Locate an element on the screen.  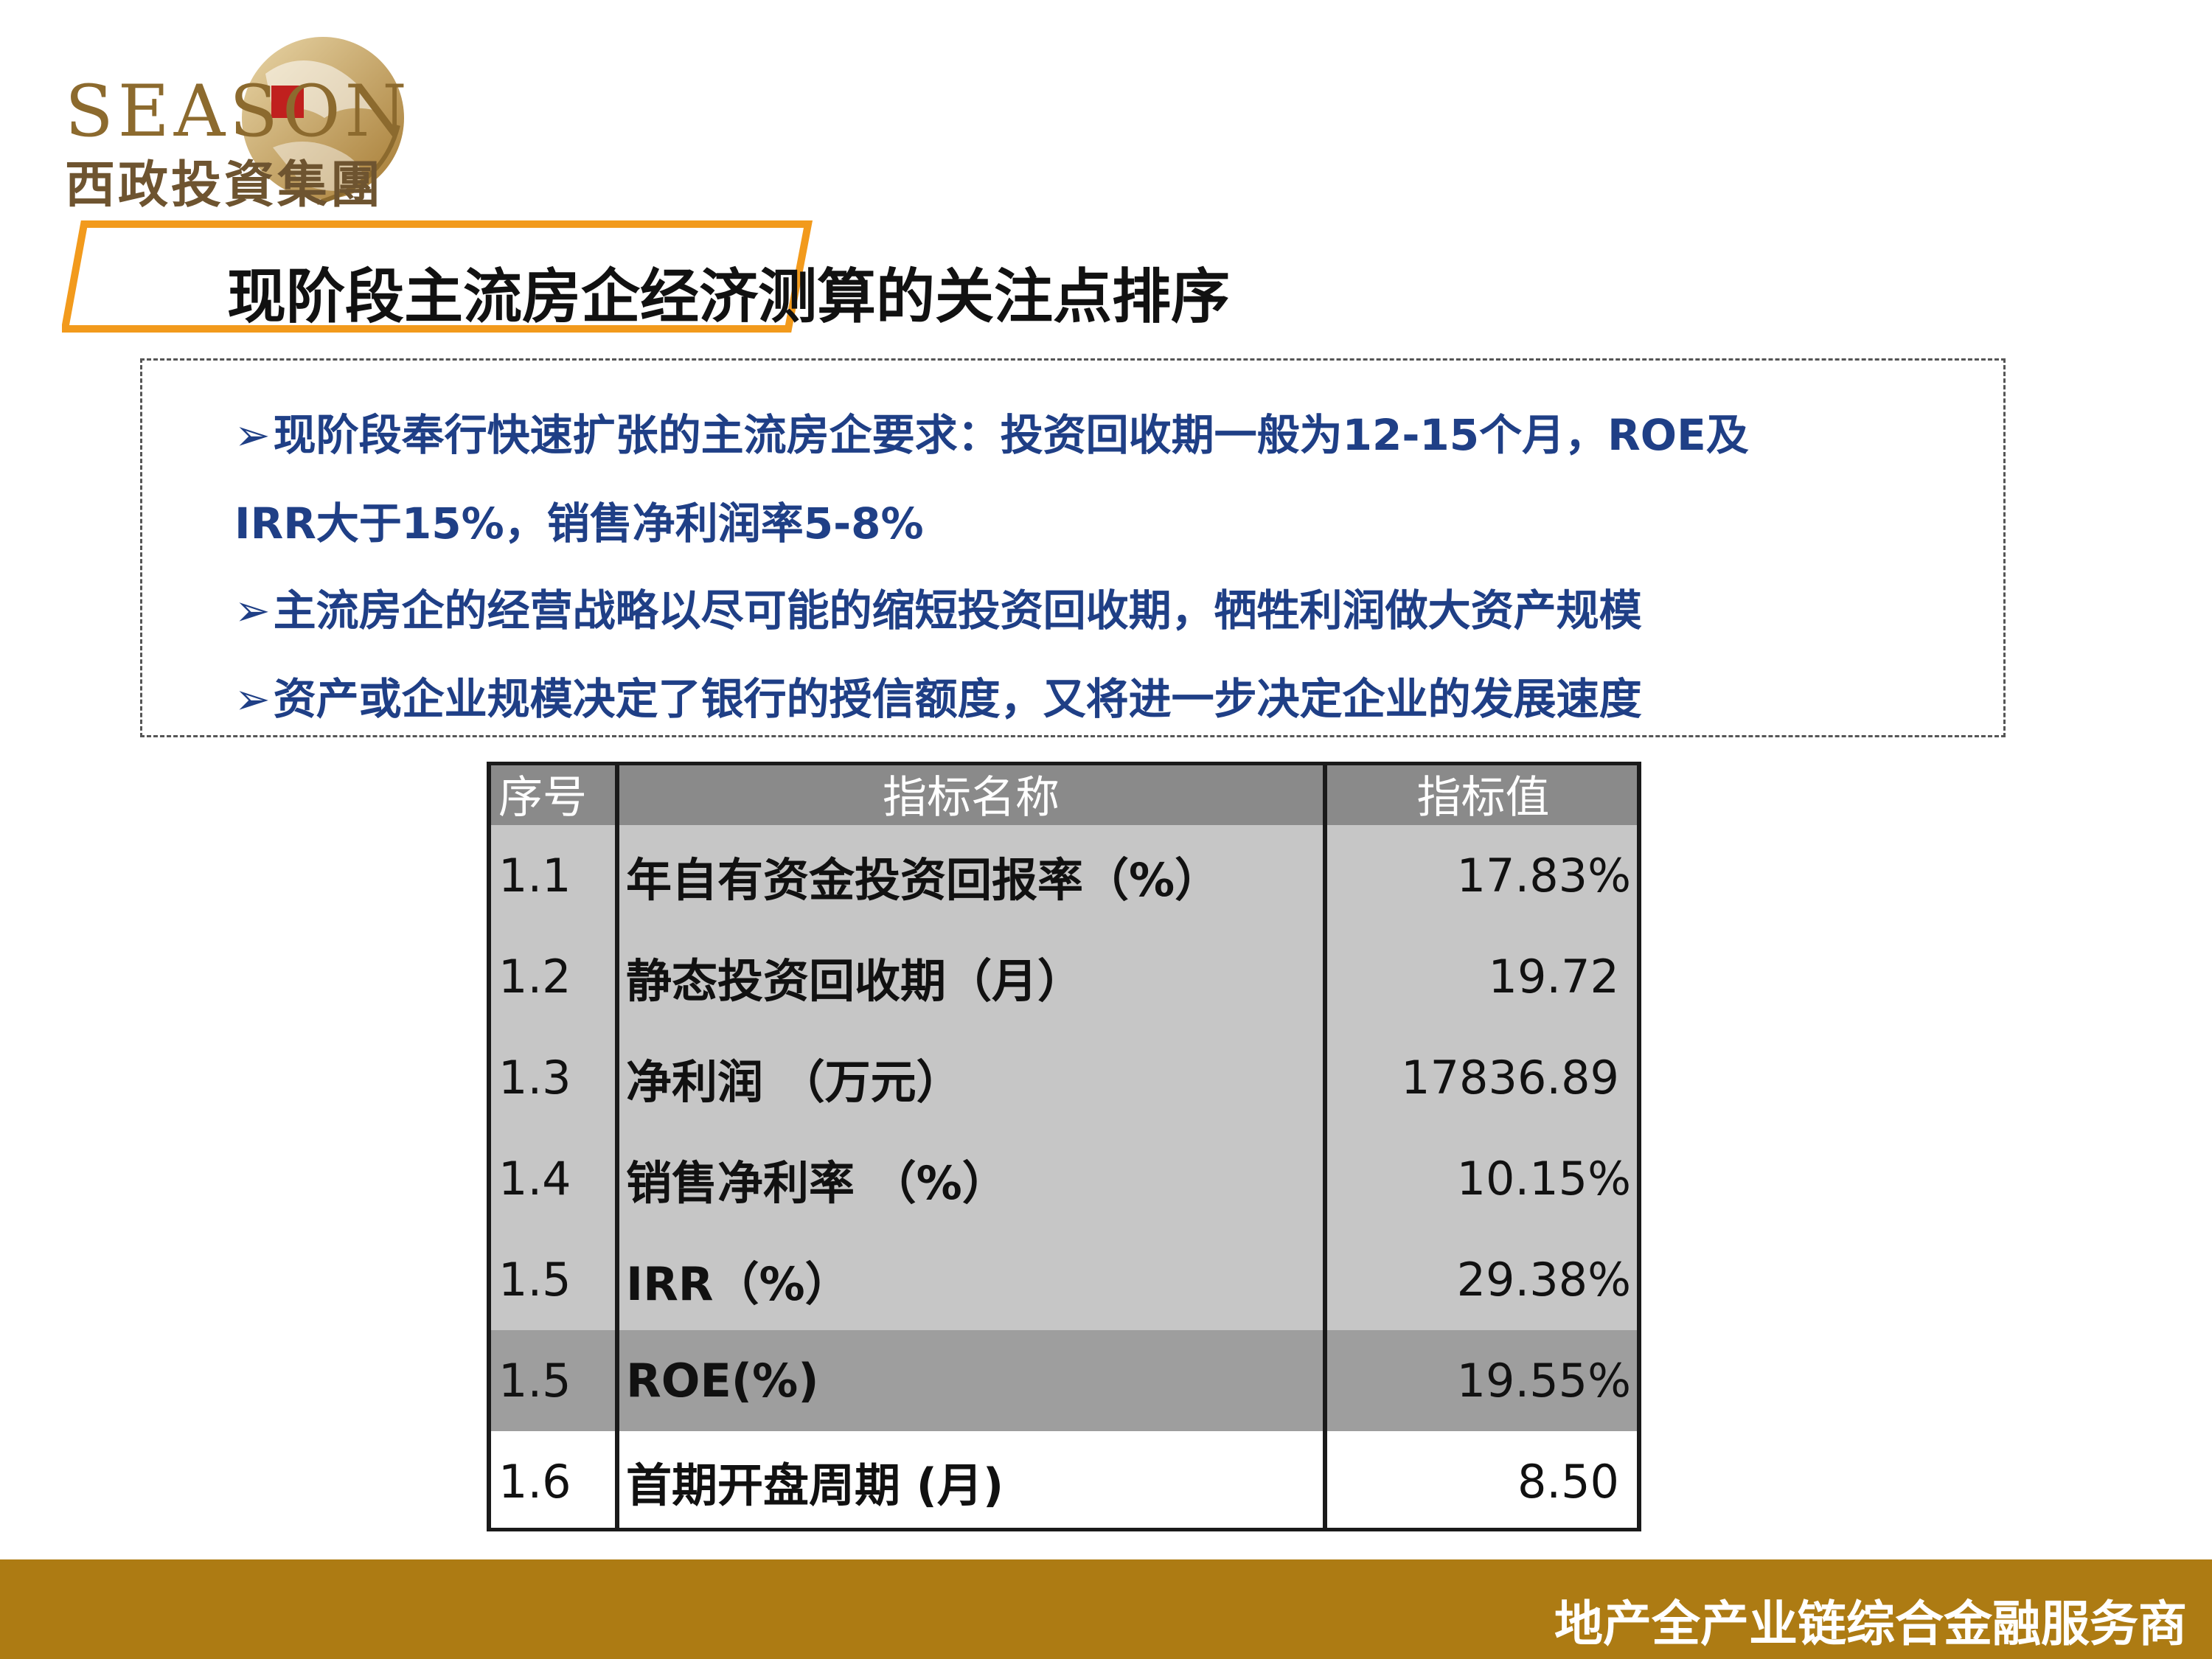
bullet-1-continued: IRR大于15%，销售净利润率5-8% is located at coordinates (579, 523).